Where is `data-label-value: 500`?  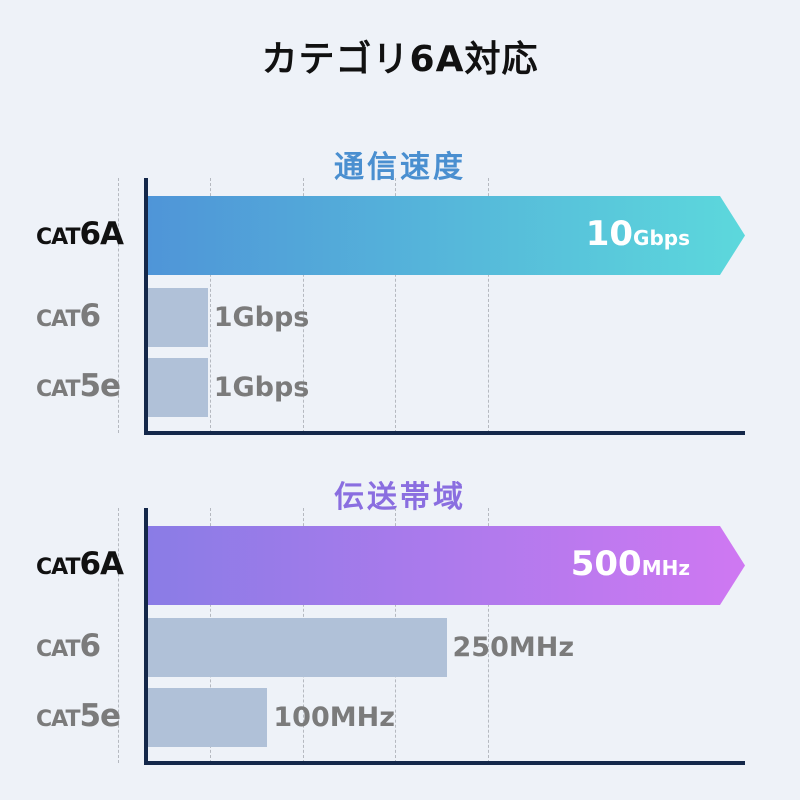 data-label-value: 500 is located at coordinates (606, 563).